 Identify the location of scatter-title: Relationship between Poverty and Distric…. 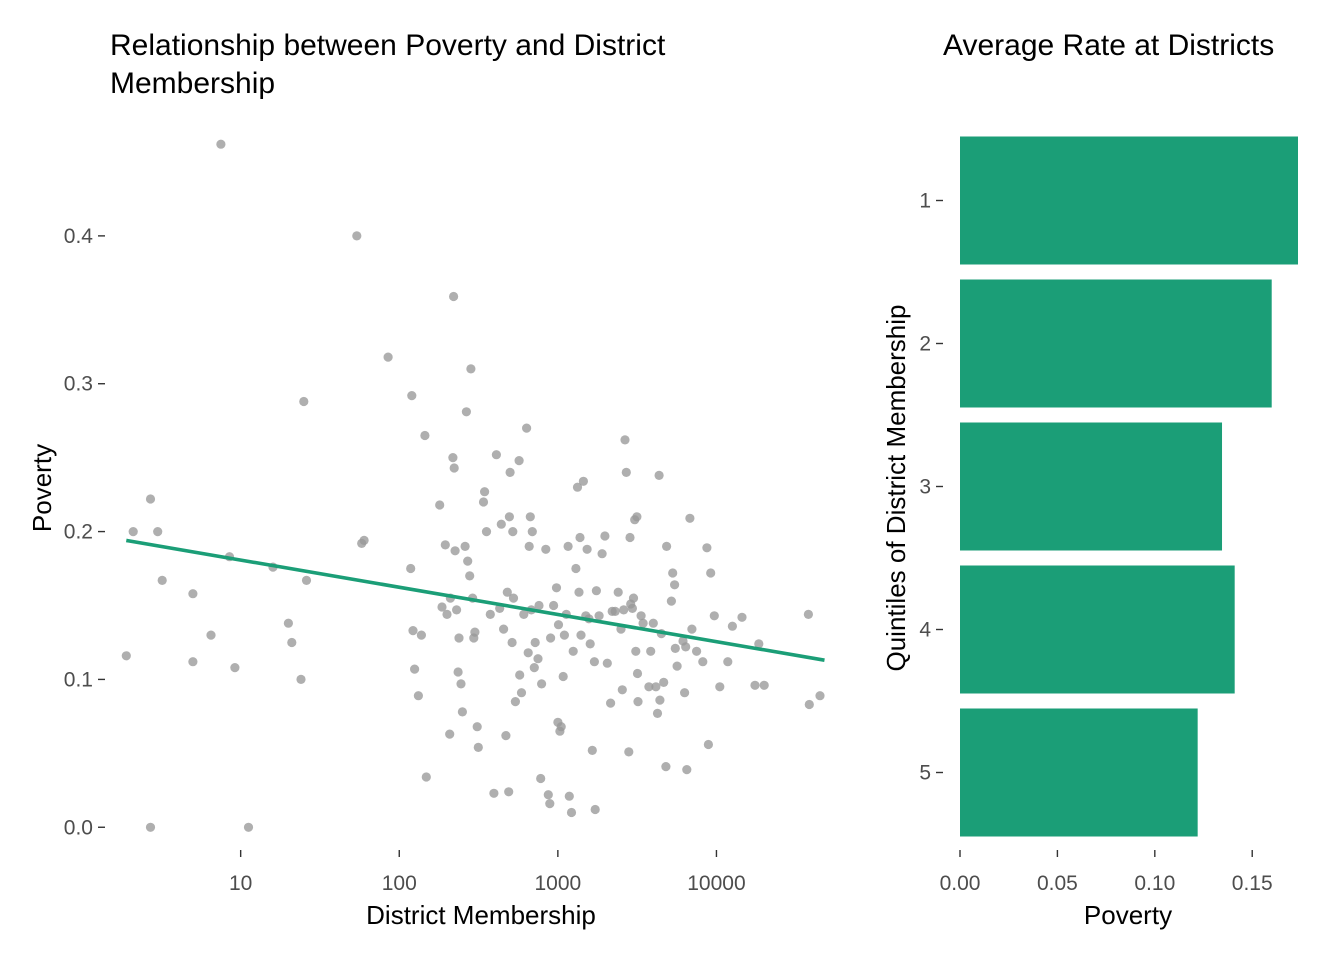
(388, 64).